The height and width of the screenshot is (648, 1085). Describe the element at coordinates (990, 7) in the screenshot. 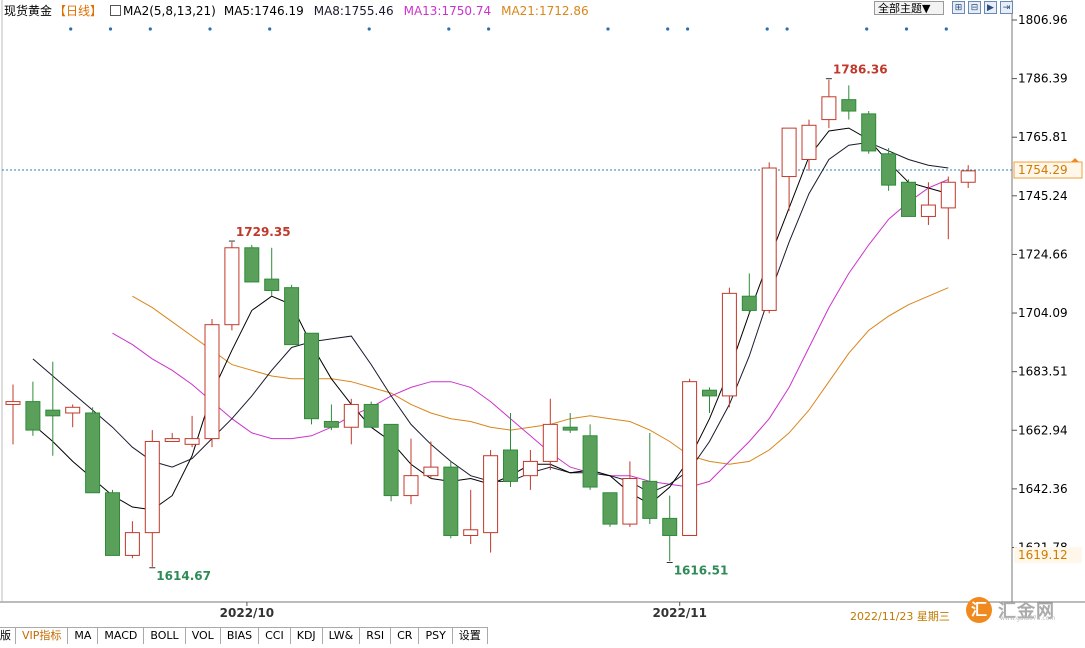

I see `play-button: ▶` at that location.